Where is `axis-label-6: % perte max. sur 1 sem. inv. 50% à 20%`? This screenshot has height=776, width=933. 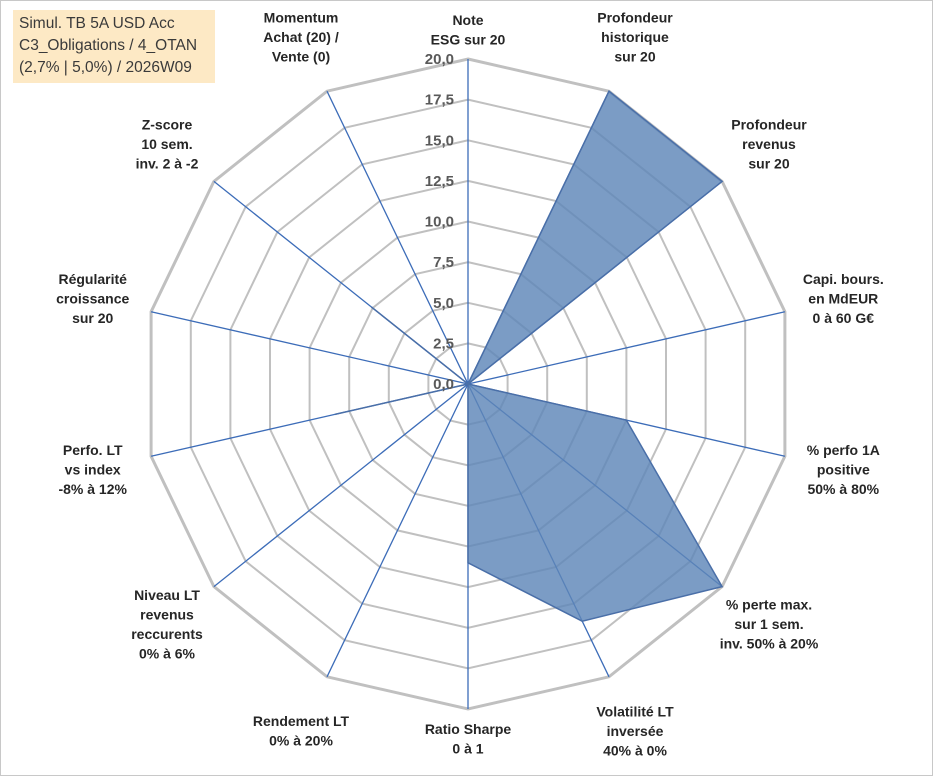 axis-label-6: % perte max. sur 1 sem. inv. 50% à 20% is located at coordinates (769, 624).